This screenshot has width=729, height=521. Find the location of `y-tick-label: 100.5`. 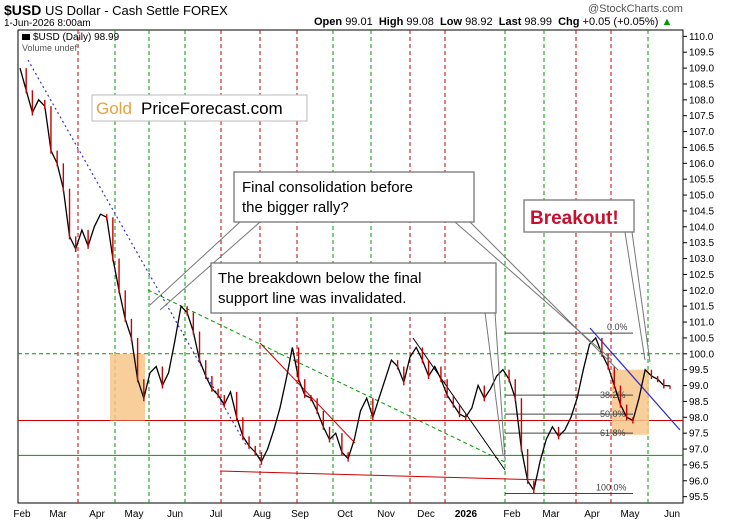

y-tick-label: 100.5 is located at coordinates (701, 338).